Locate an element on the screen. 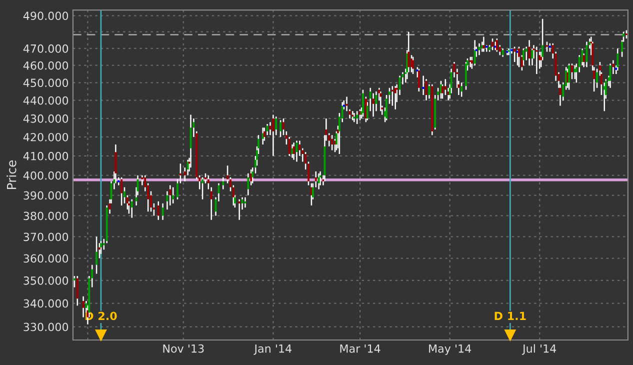 The width and height of the screenshot is (633, 365). x-tick-label: Jul '14 is located at coordinates (539, 349).